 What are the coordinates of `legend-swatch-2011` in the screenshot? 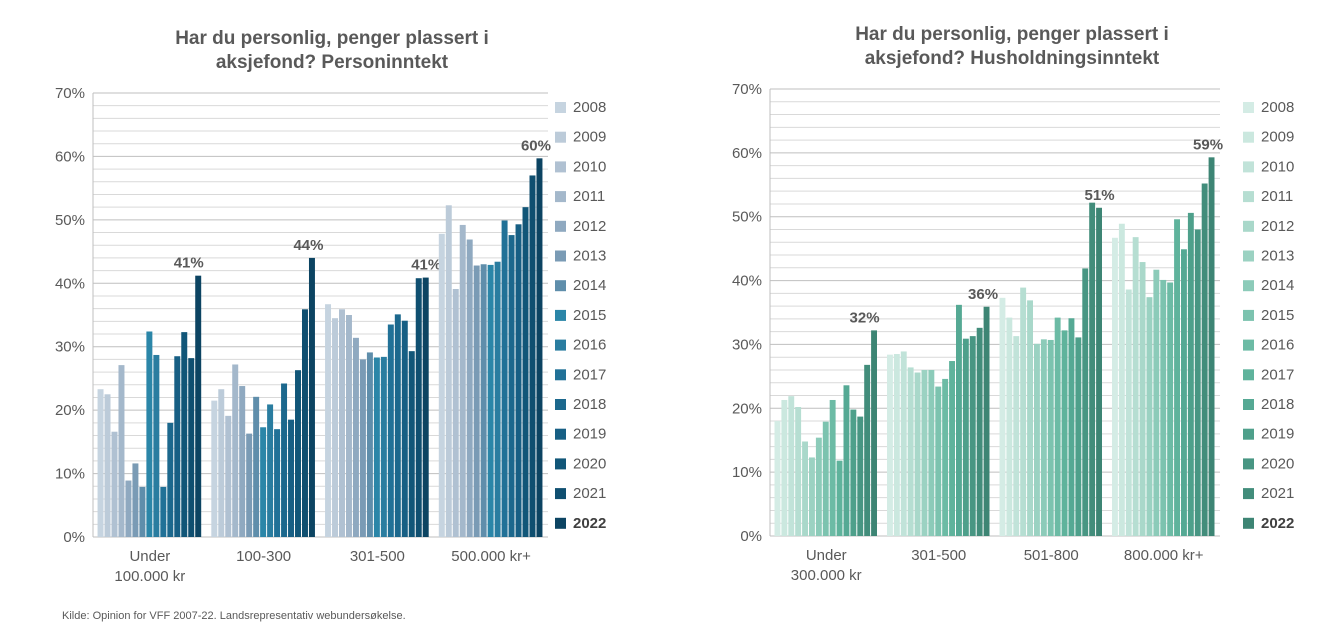 It's located at (560, 197).